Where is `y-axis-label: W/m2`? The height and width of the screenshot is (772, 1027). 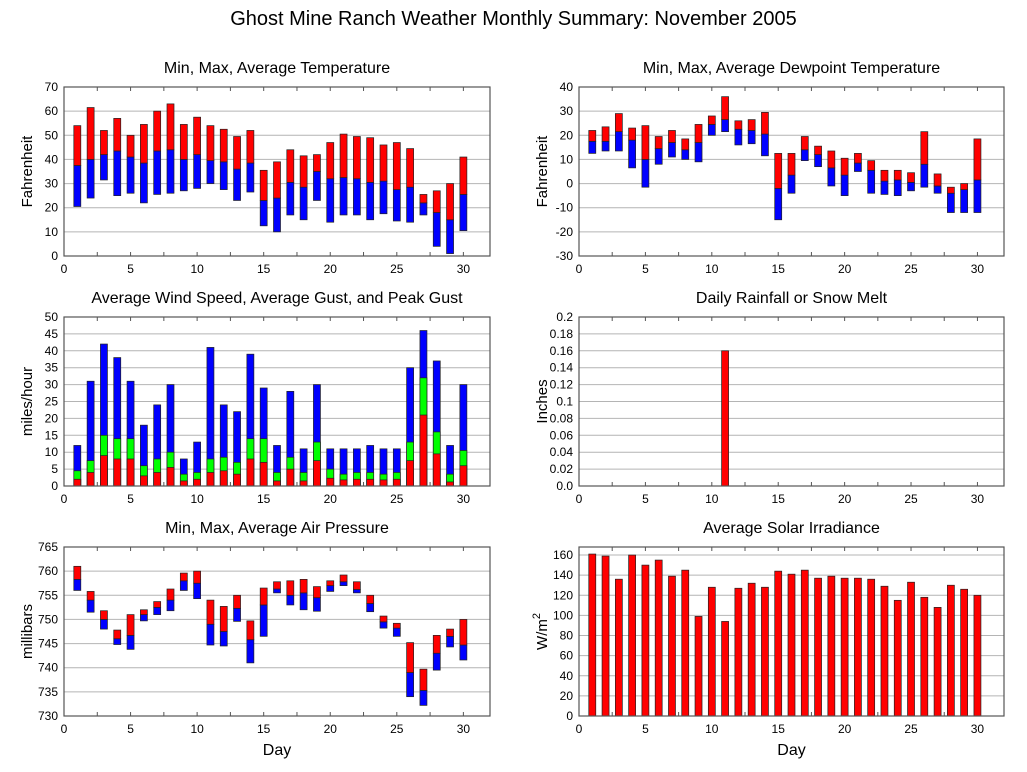
y-axis-label: W/m2 is located at coordinates (541, 631).